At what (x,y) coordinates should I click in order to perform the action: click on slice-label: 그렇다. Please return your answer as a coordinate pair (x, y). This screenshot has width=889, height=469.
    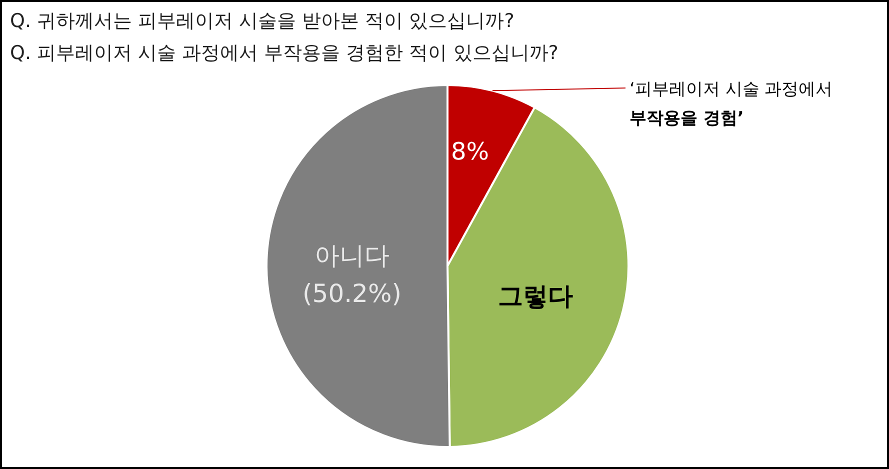
    Looking at the image, I should click on (535, 295).